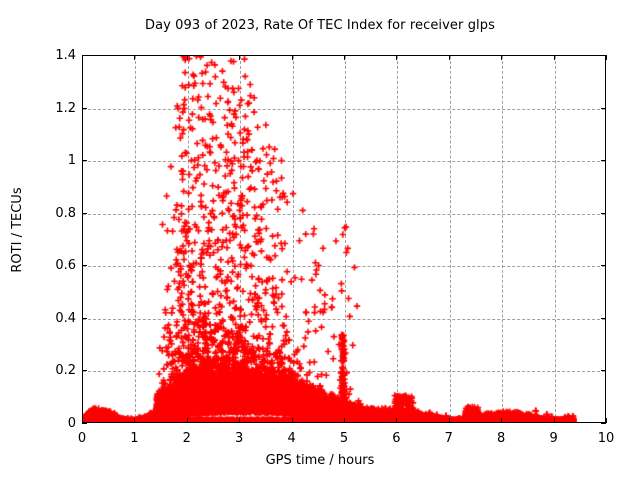 This screenshot has height=480, width=640. Describe the element at coordinates (186, 438) in the screenshot. I see `x-tick-label: 2` at that location.